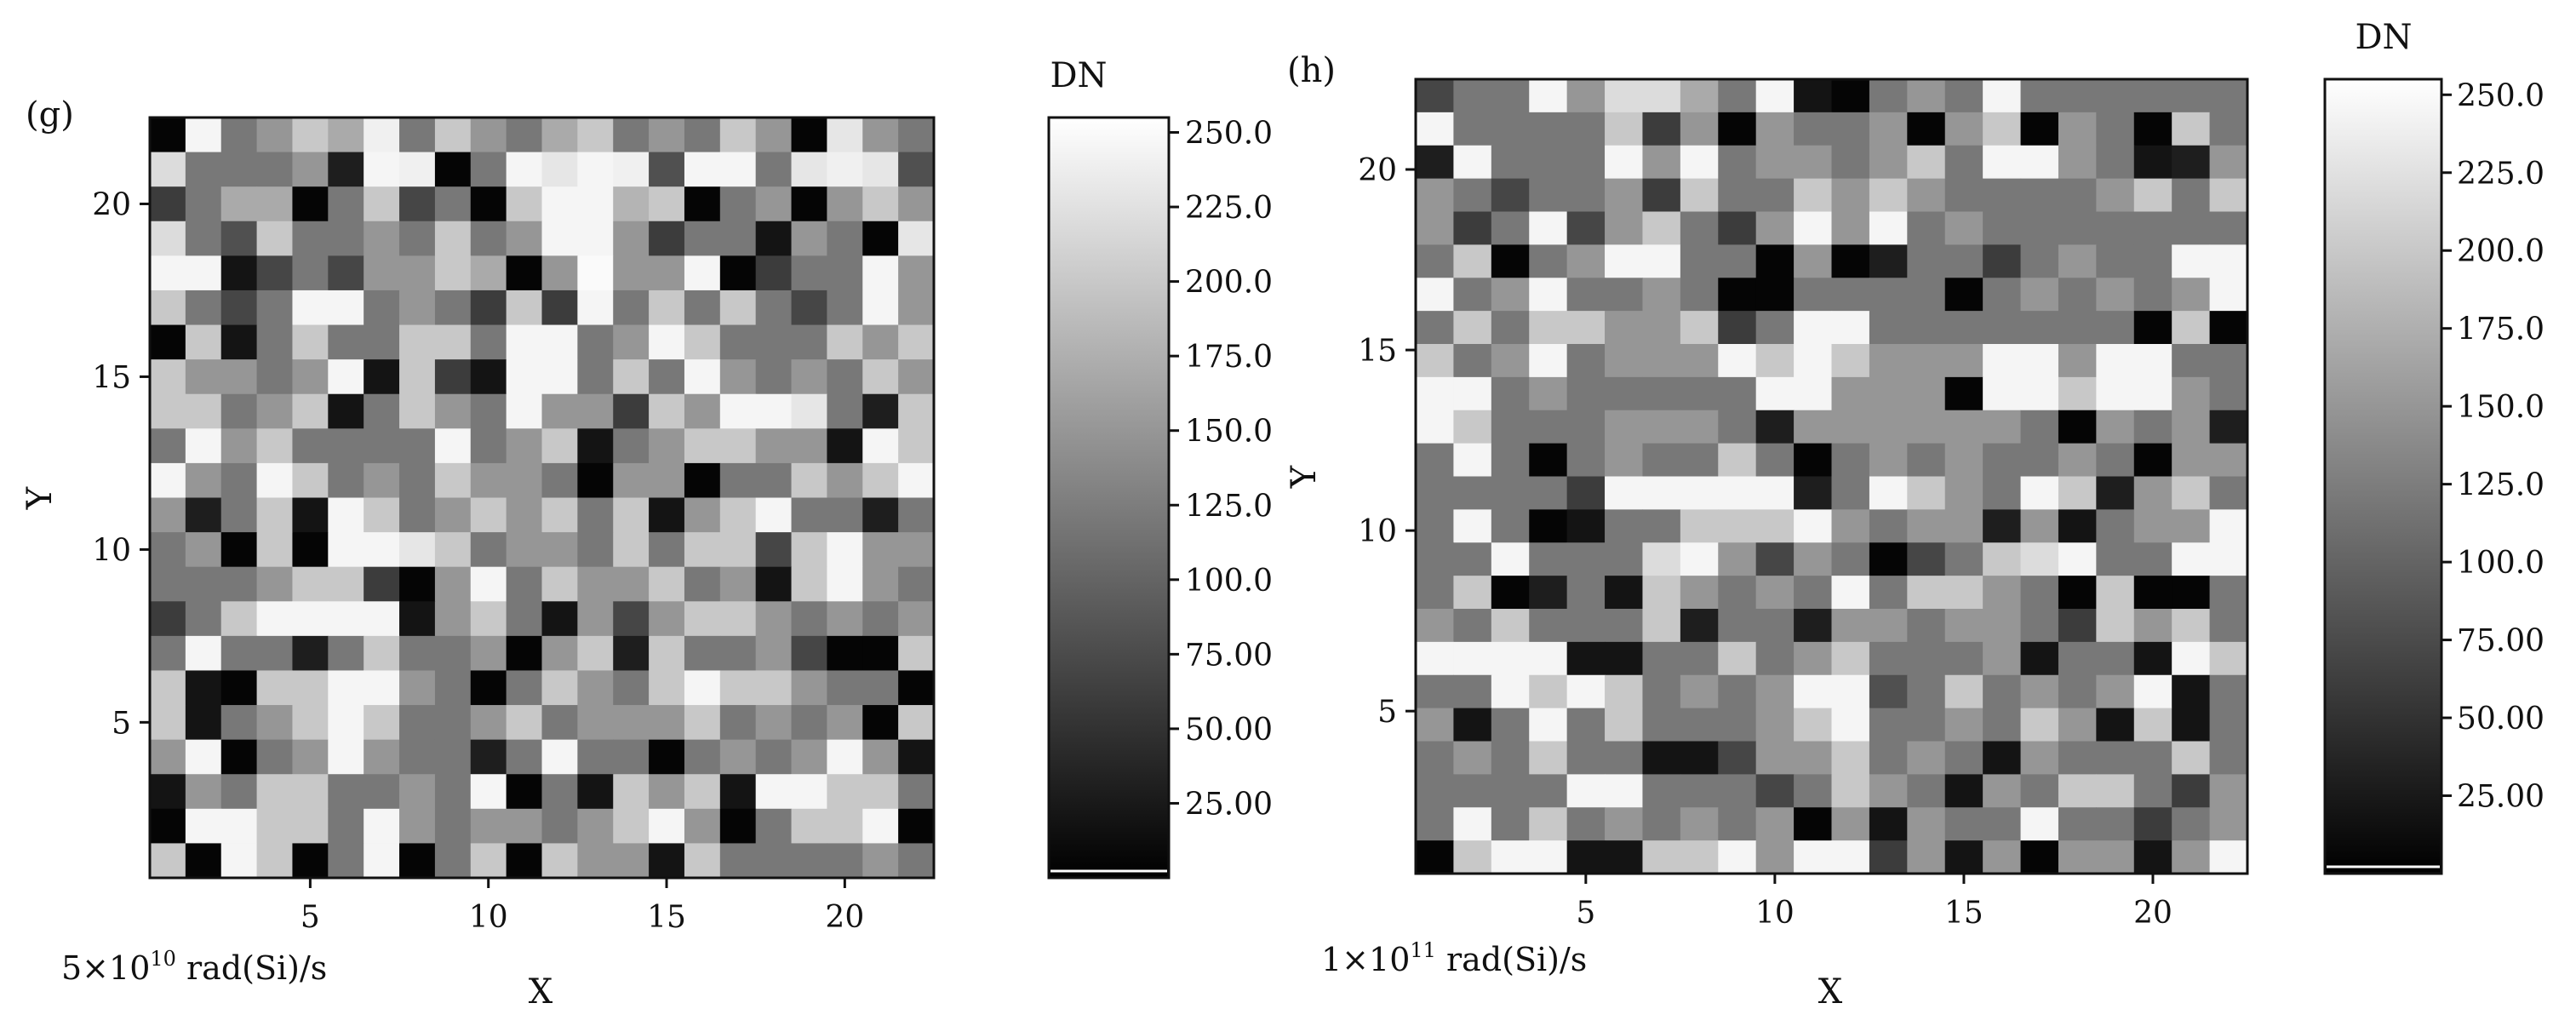 This screenshot has height=1026, width=2576. Describe the element at coordinates (2501, 95) in the screenshot. I see `colorbar-tick-label: 250.0` at that location.